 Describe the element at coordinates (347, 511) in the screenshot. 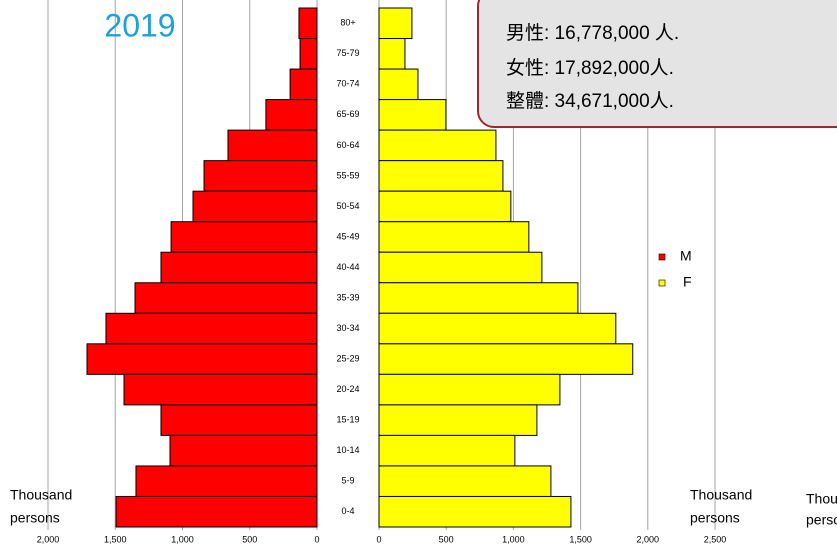

I see `y-tick-label: 0-4` at that location.